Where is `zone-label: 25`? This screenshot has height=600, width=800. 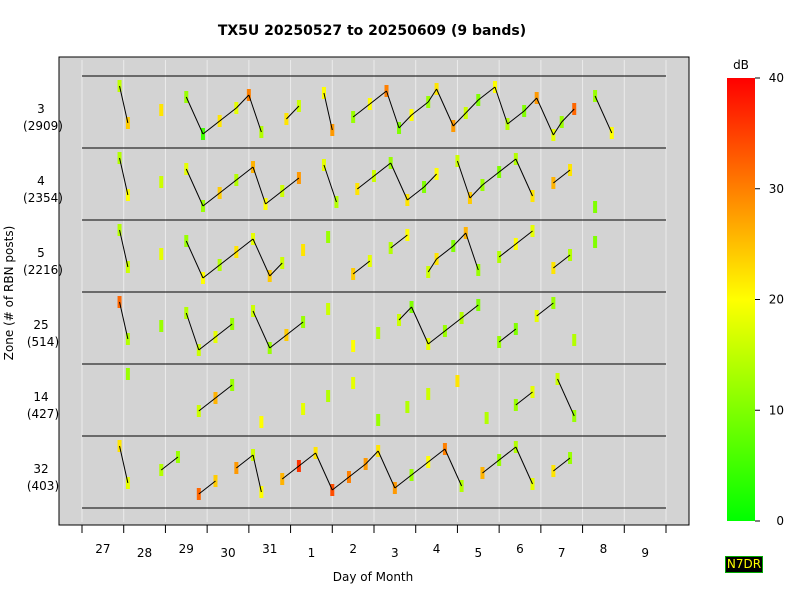
zone-label: 25 is located at coordinates (40, 325).